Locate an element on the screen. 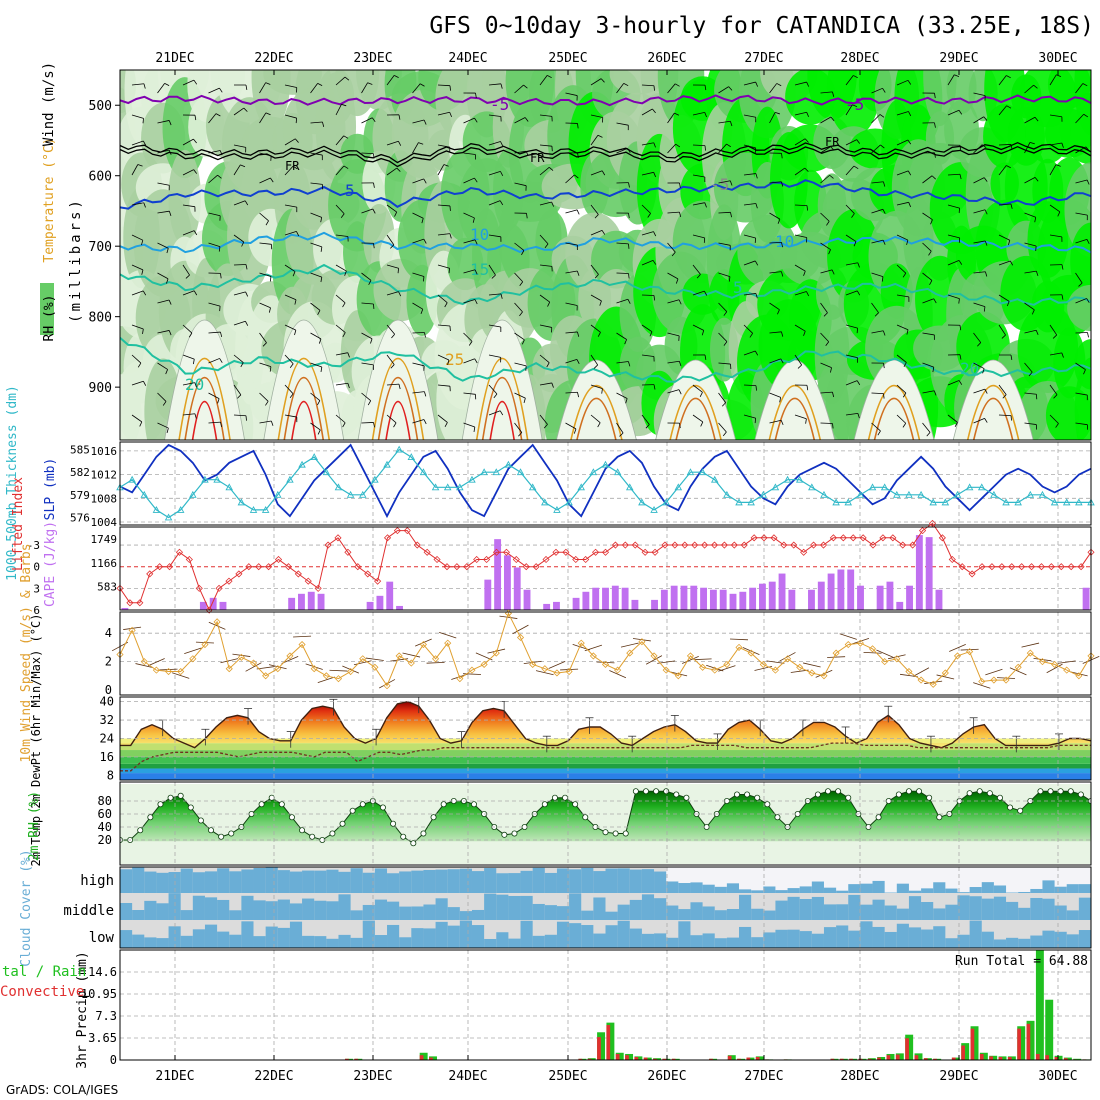  y-tick-label: 900 is located at coordinates (100, 388).